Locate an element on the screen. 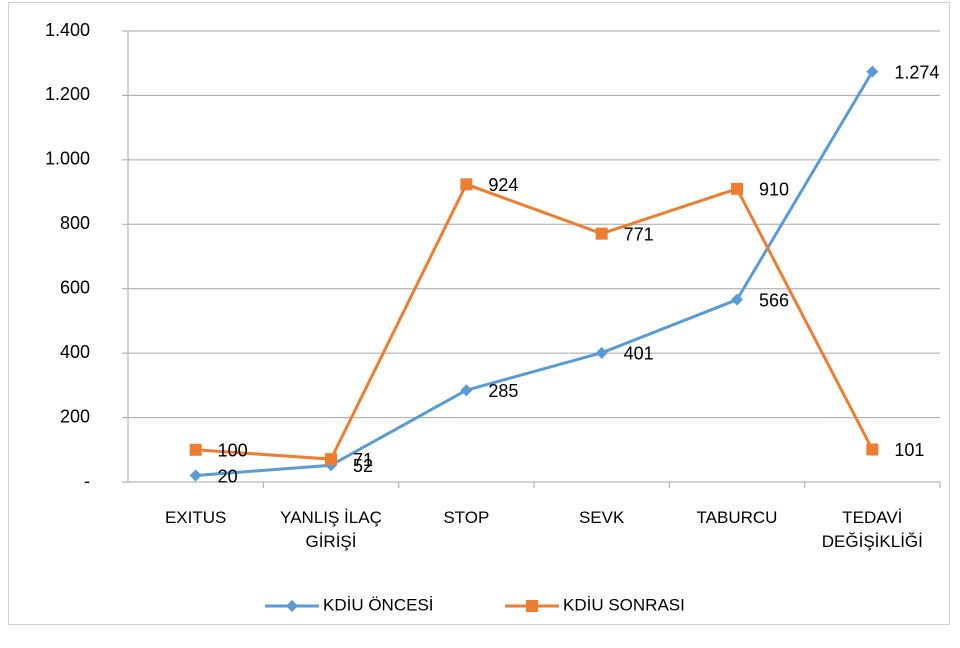 This screenshot has width=960, height=648. data-label: 910 is located at coordinates (774, 190).